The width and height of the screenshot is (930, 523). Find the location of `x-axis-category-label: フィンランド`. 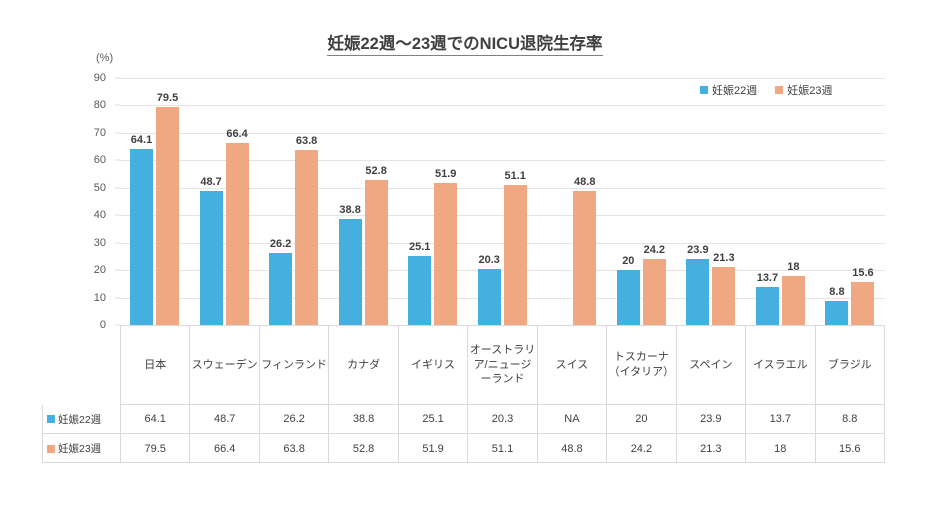

x-axis-category-label: フィンランド is located at coordinates (295, 365).